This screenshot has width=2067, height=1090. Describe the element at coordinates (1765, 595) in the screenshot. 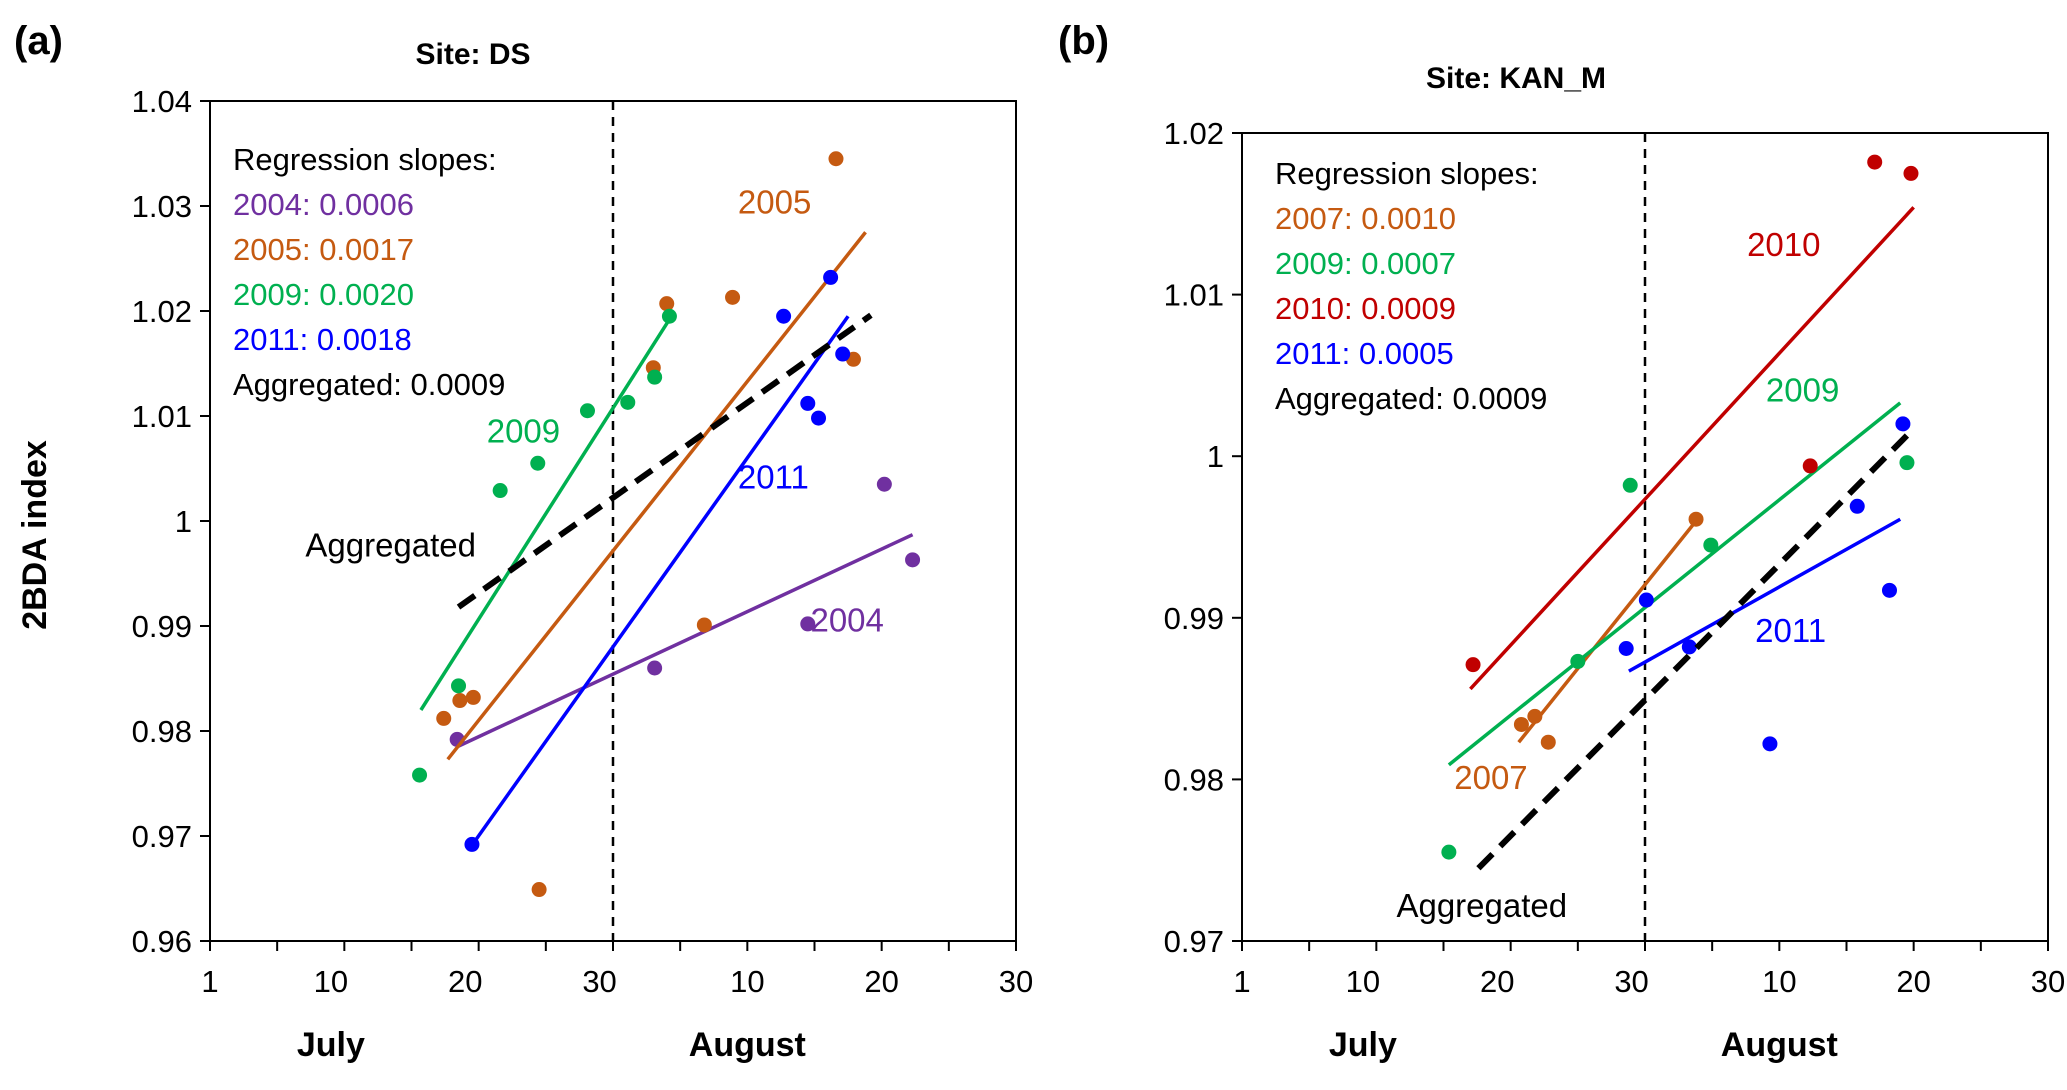

I see `regression-line-2011` at that location.